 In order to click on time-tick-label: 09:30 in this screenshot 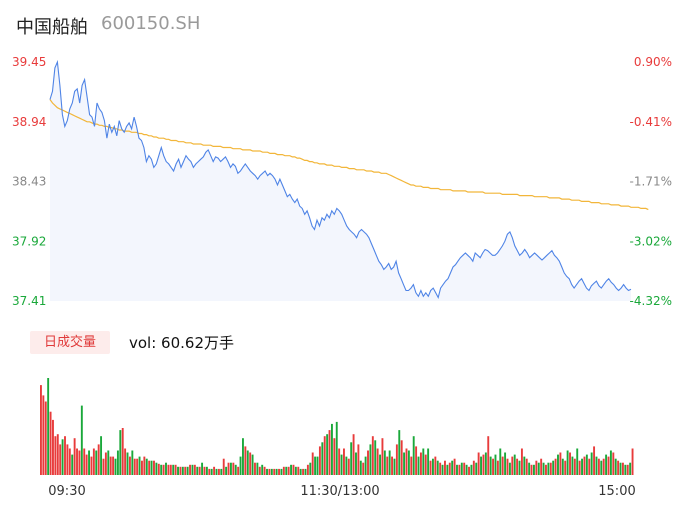, I will do `click(66, 491)`.